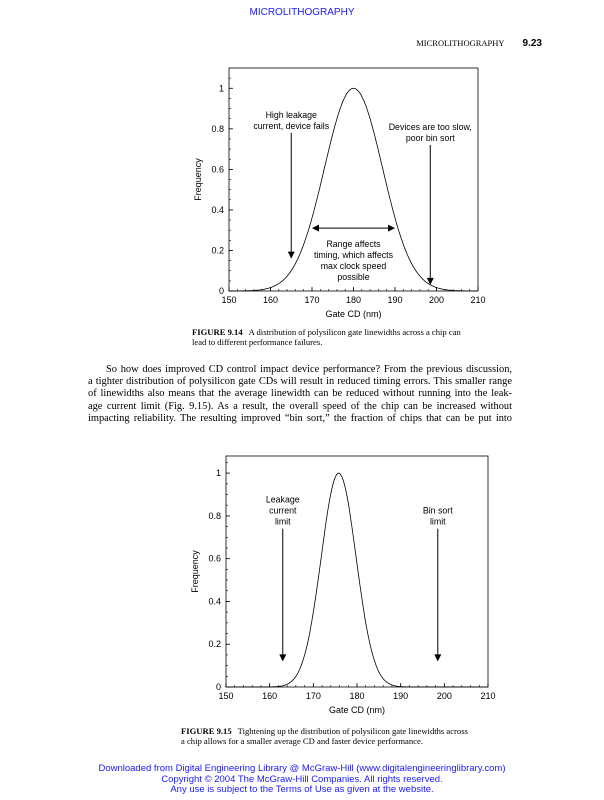 Image resolution: width=604 pixels, height=800 pixels. What do you see at coordinates (206, 731) in the screenshot?
I see `figure-label: FIGURE 9.15` at bounding box center [206, 731].